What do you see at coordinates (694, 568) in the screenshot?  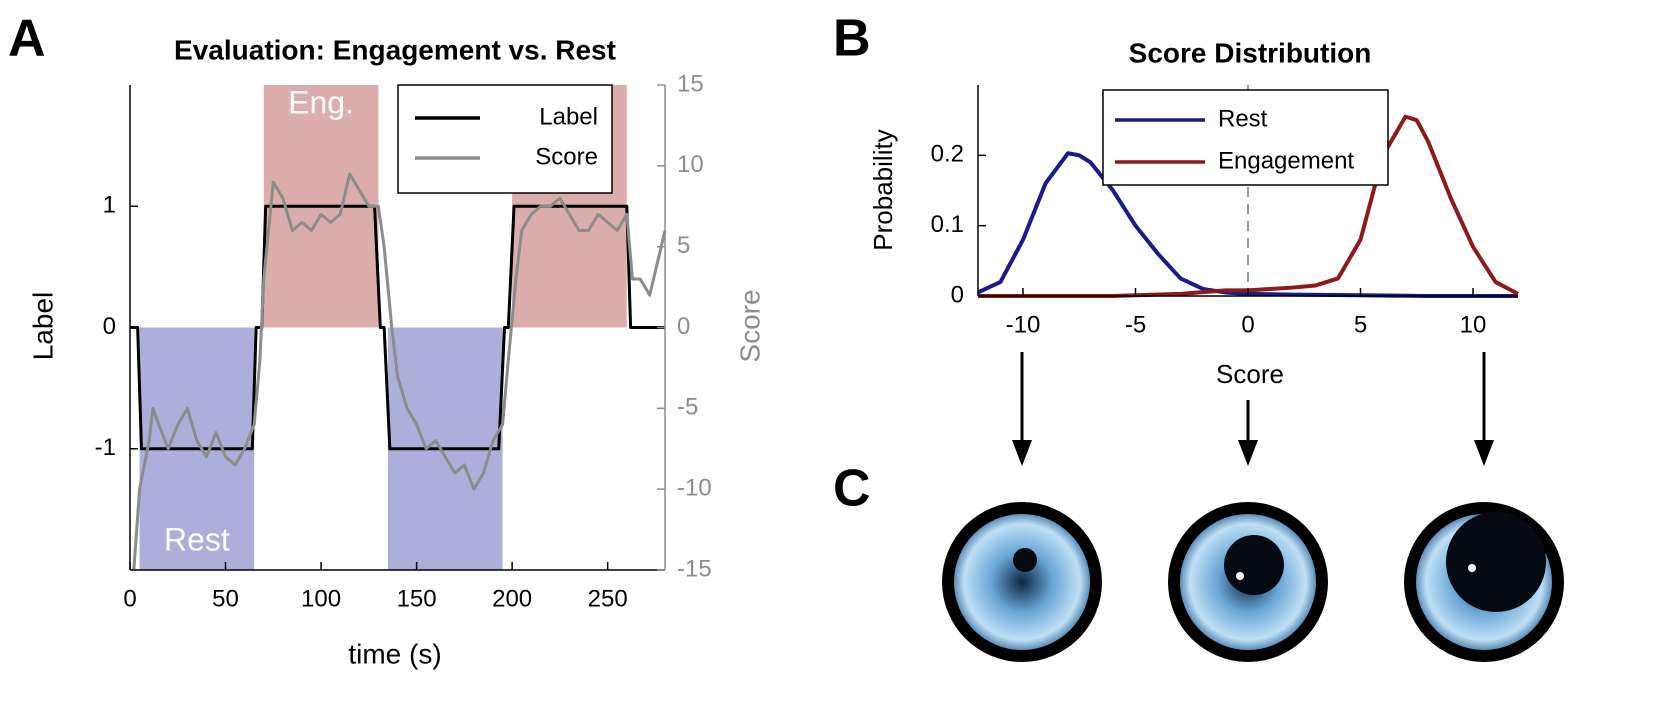 I see `y2-tick-label: -15` at bounding box center [694, 568].